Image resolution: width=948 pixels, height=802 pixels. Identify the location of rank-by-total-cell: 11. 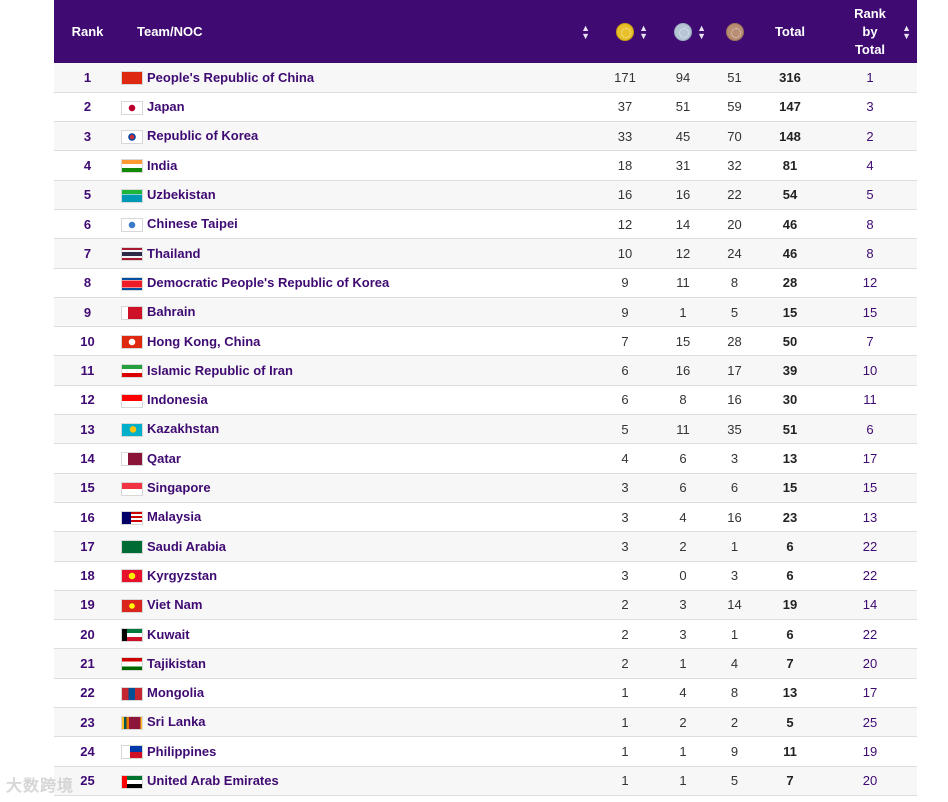
(870, 400).